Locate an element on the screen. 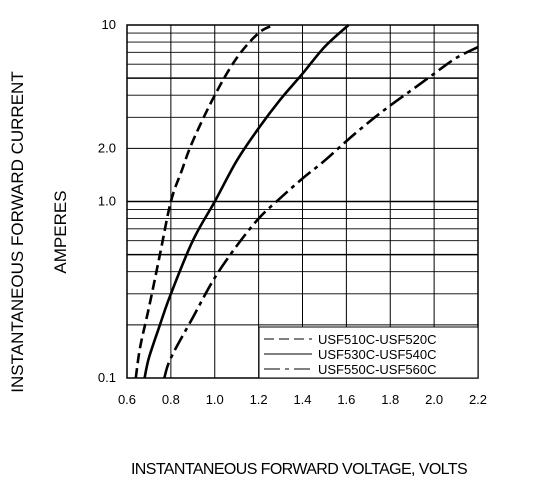 Image resolution: width=544 pixels, height=488 pixels. legend-label: USF510C-USF520C is located at coordinates (377, 339).